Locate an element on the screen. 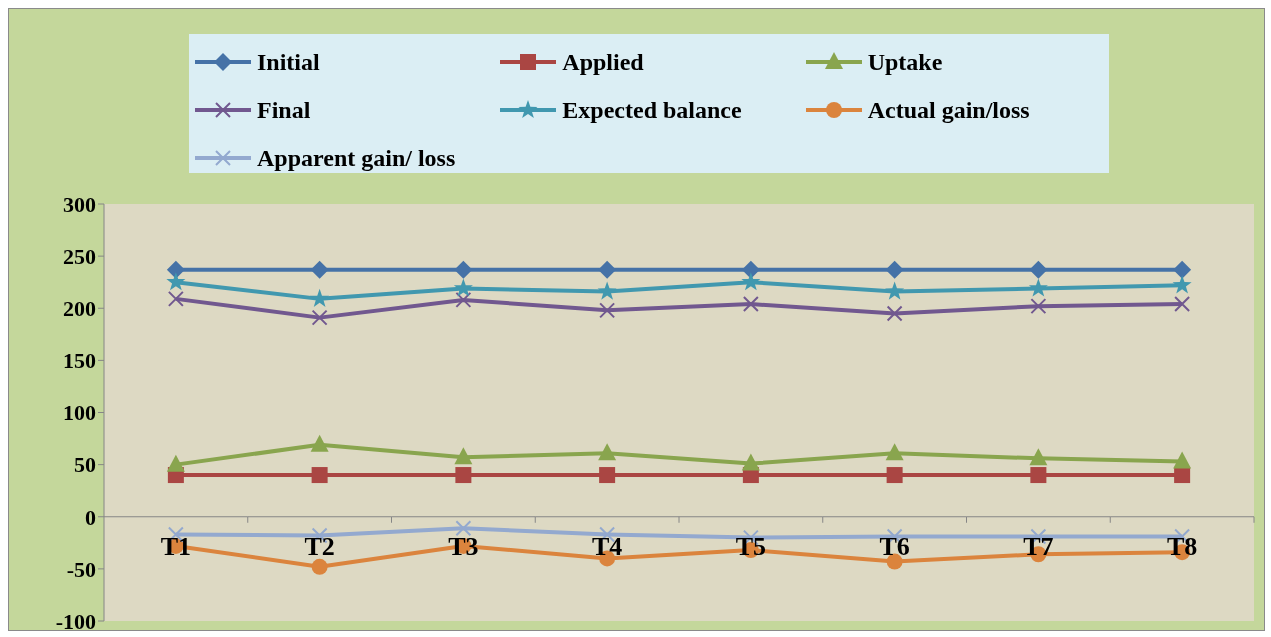 The image size is (1271, 637). x-tick-label: T6 is located at coordinates (894, 546).